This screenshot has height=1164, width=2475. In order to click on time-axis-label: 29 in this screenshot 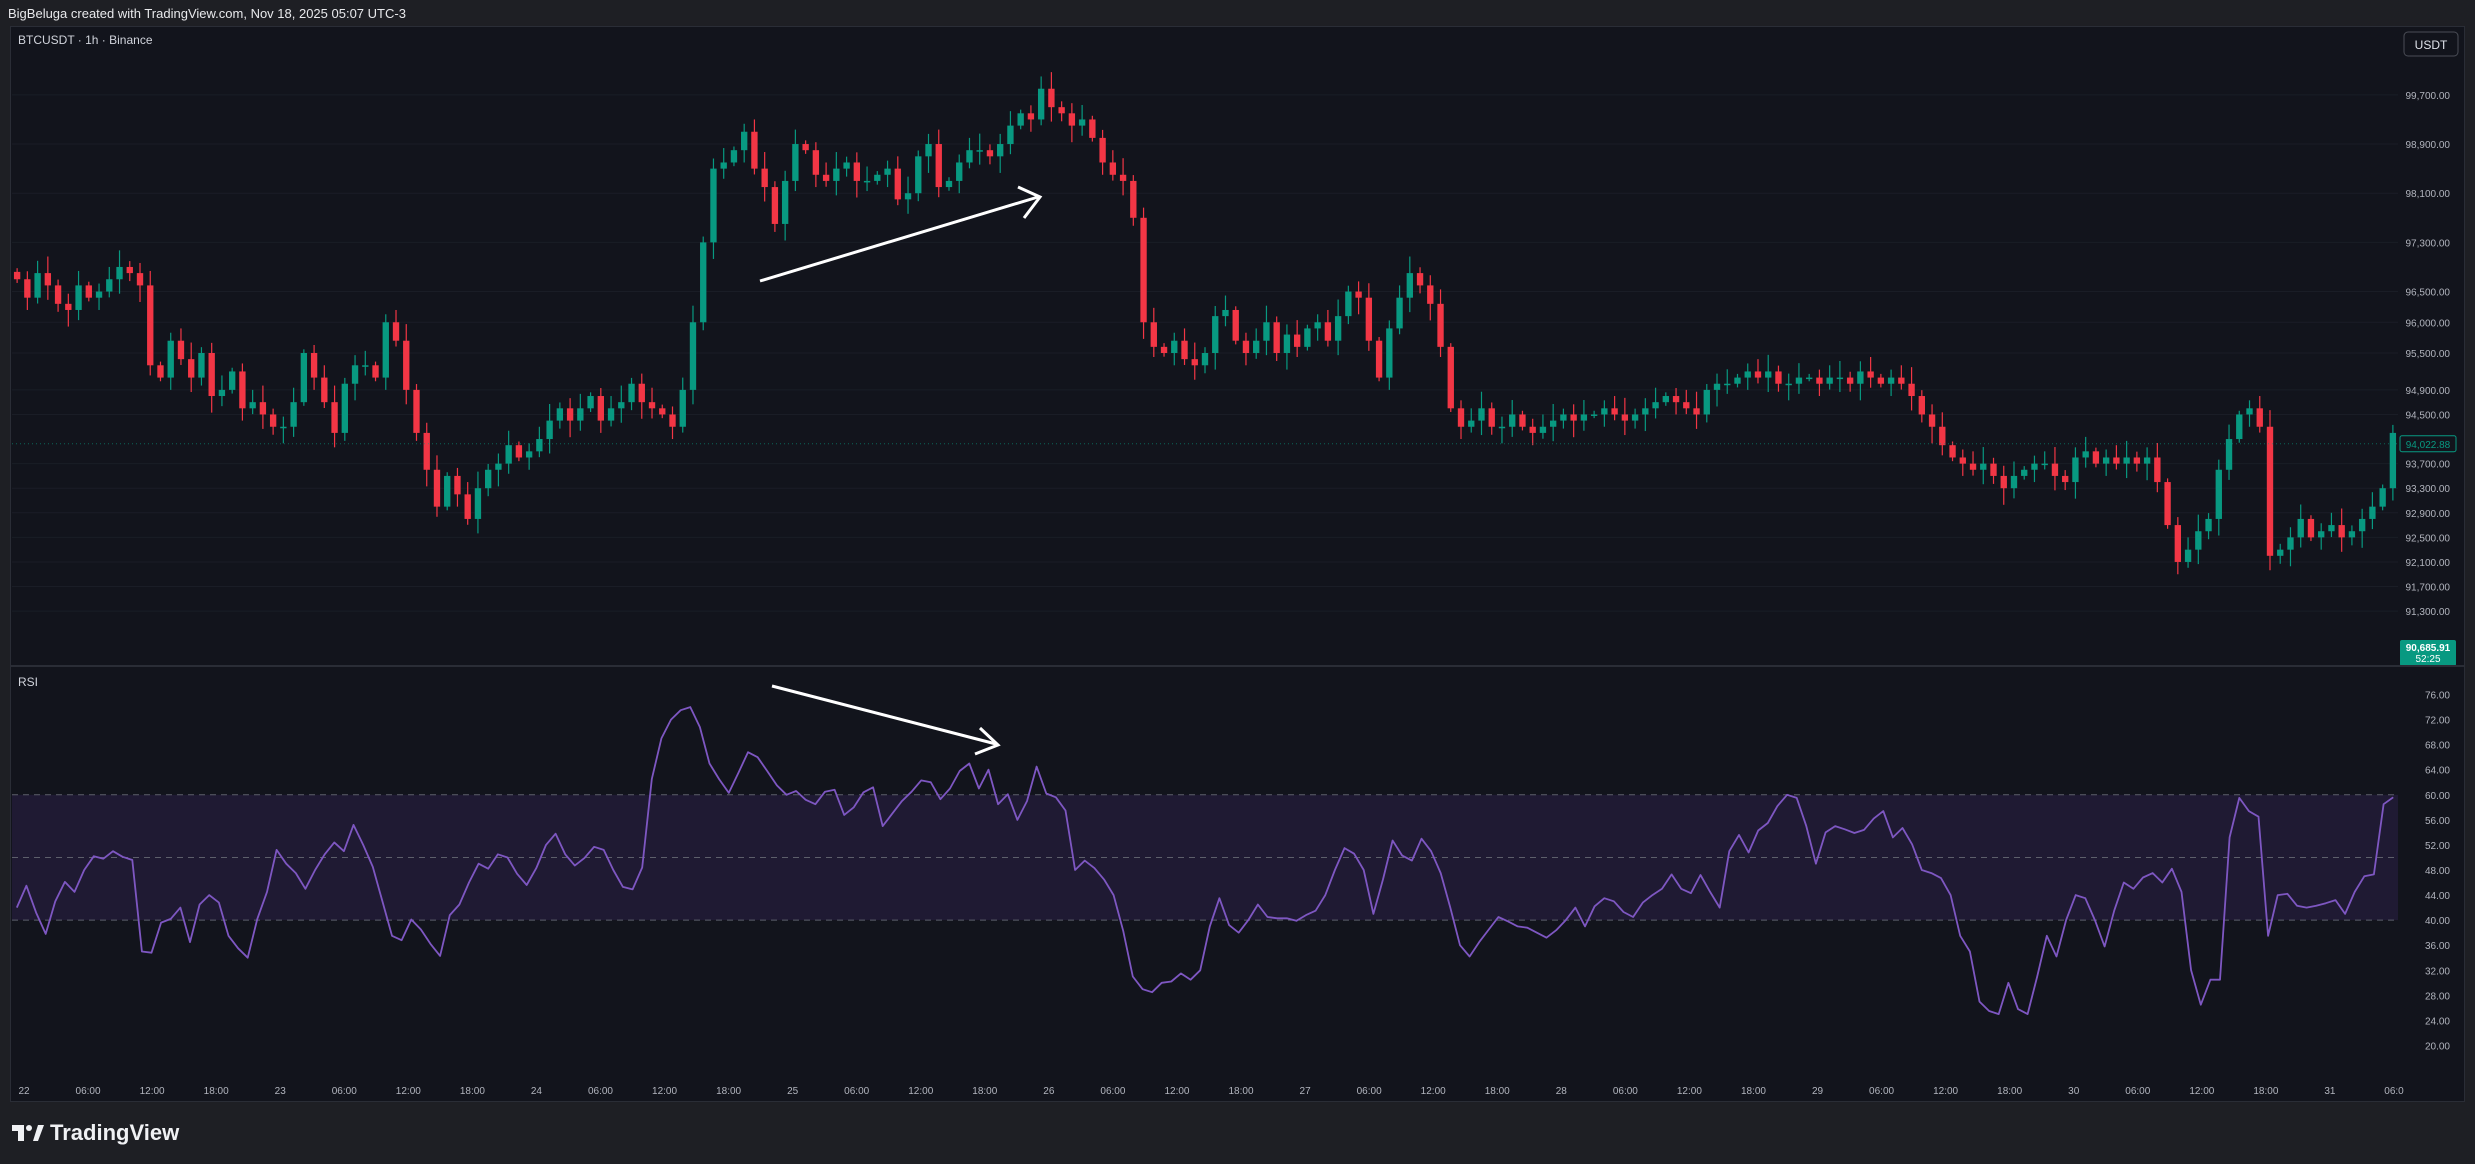, I will do `click(1818, 1091)`.